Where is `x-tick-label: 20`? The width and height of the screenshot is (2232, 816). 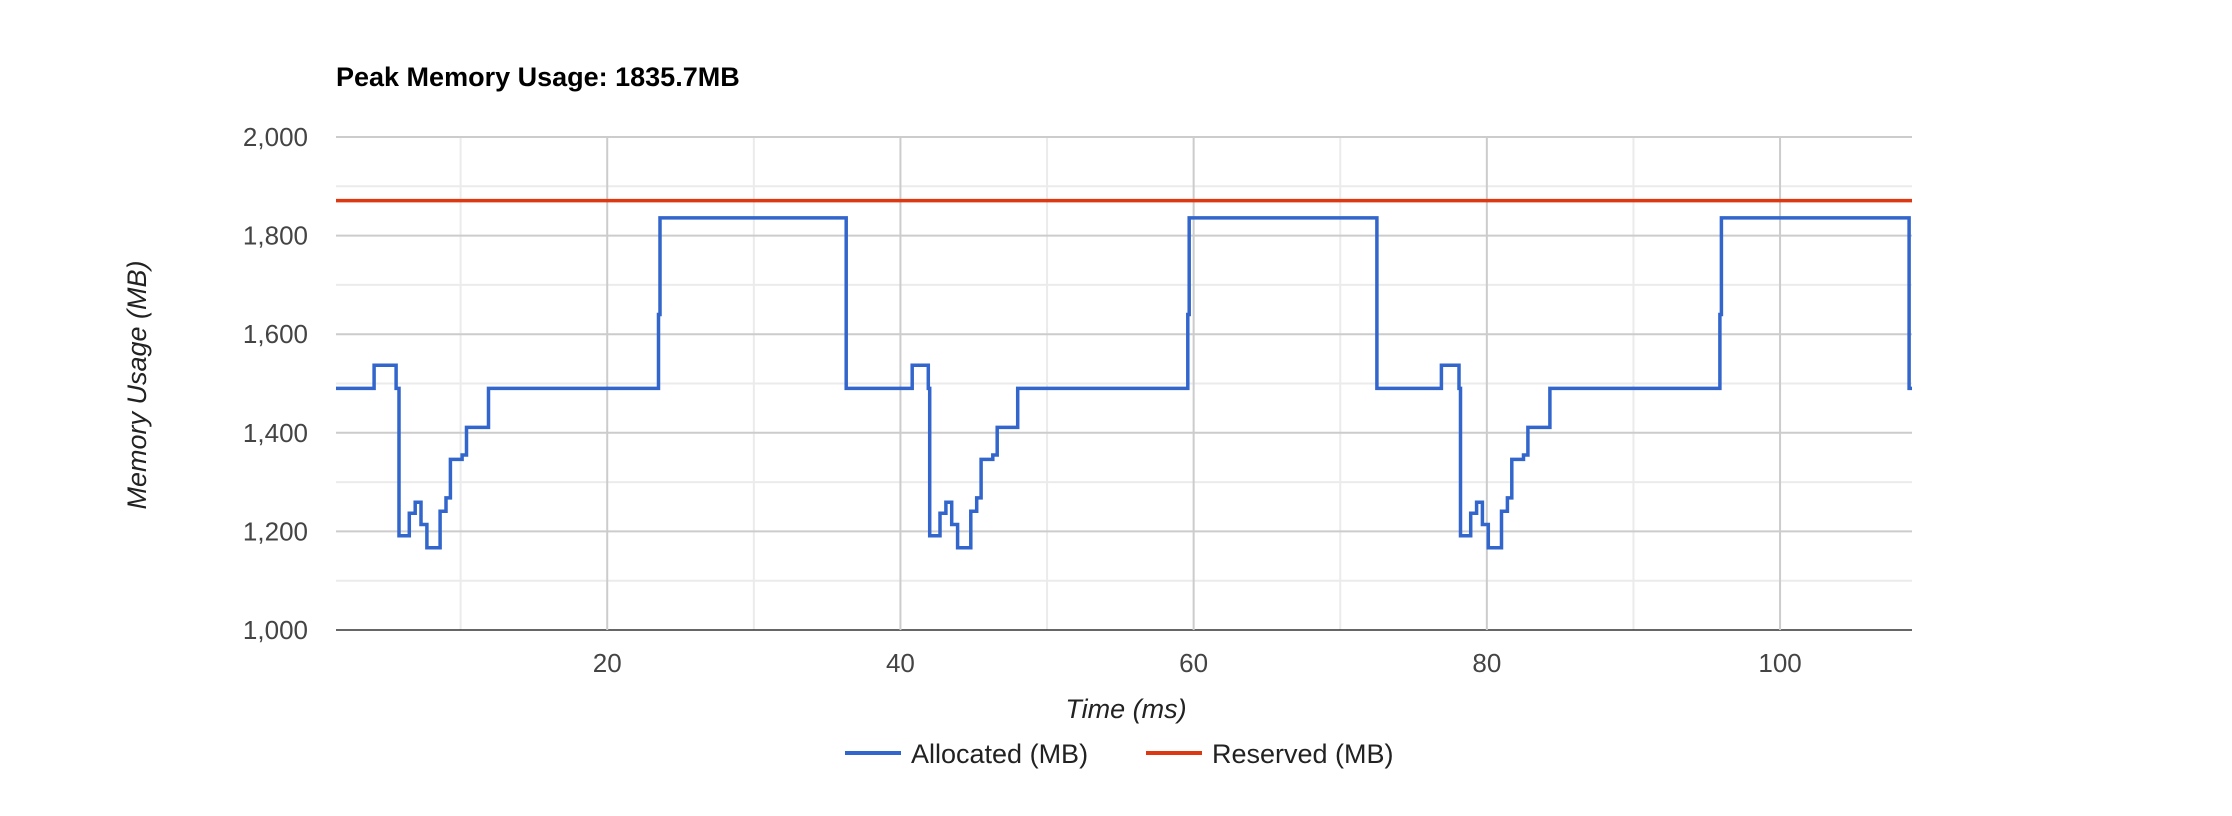
x-tick-label: 20 is located at coordinates (607, 663).